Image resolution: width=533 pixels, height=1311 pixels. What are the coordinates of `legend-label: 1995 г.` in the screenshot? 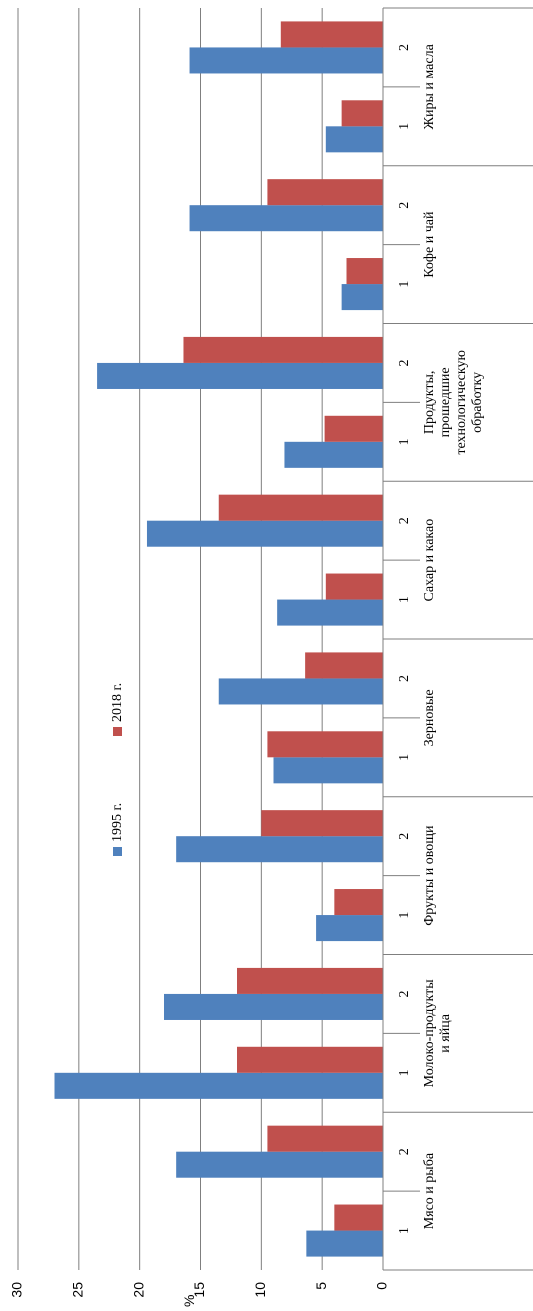 It's located at (117, 822).